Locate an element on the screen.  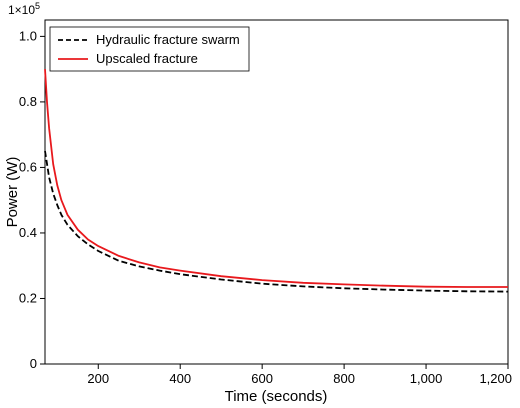
y-tick-label: 0.8 is located at coordinates (28, 101).